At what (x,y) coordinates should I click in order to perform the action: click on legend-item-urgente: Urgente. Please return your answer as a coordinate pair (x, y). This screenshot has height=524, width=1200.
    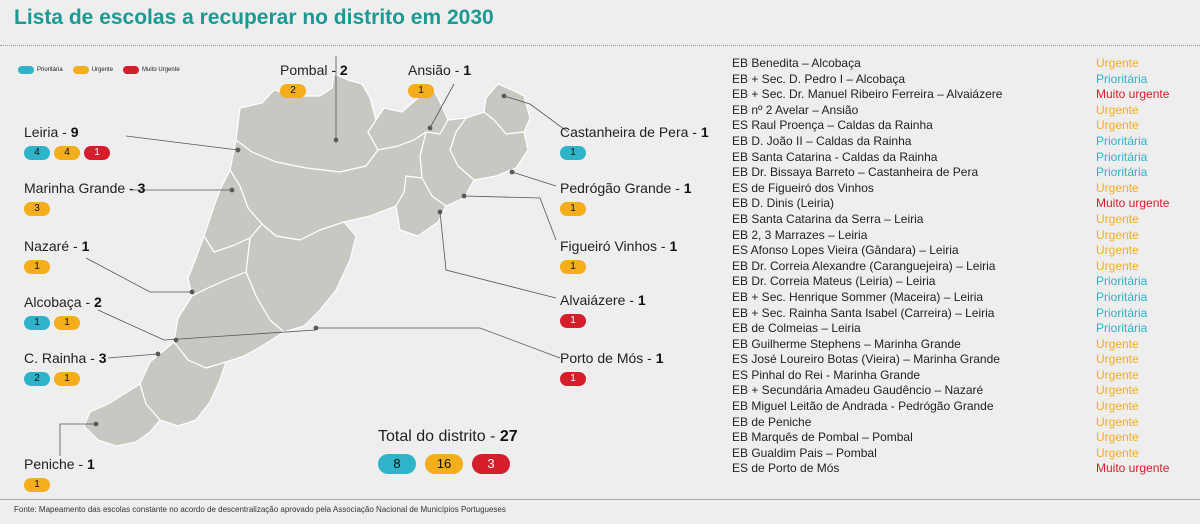
    Looking at the image, I should click on (92, 70).